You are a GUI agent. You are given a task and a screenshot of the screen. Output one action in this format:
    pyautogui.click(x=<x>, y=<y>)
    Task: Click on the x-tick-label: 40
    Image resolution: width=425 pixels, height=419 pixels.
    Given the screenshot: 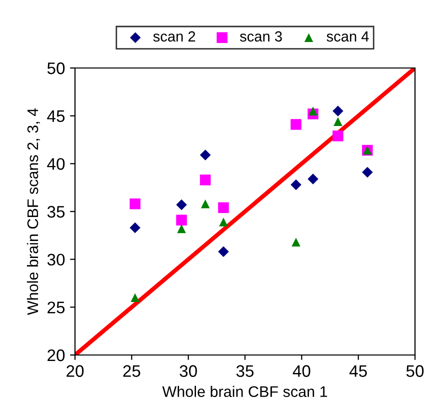 What is the action you would take?
    pyautogui.click(x=301, y=371)
    